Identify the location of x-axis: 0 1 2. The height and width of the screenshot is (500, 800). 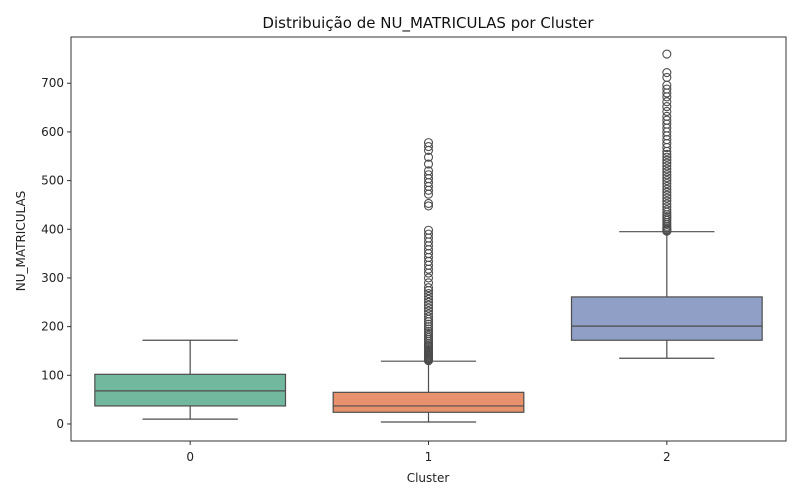
(428, 452).